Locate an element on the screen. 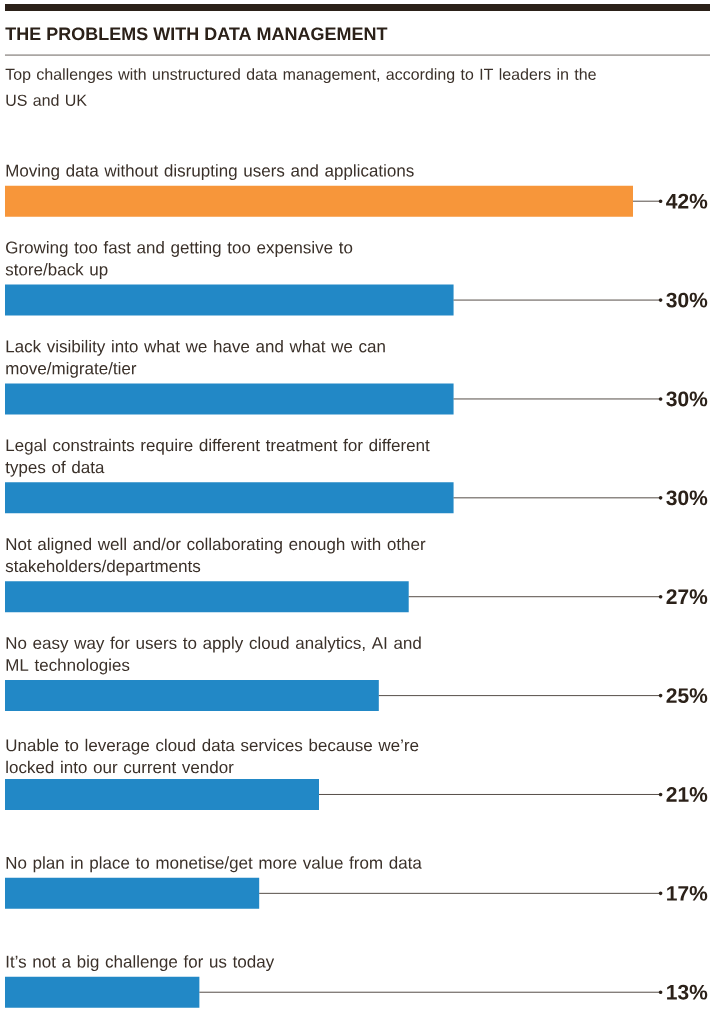  y-tick-label: Growing too fast and getting too expensive to store/back up is located at coordinates (179, 260).